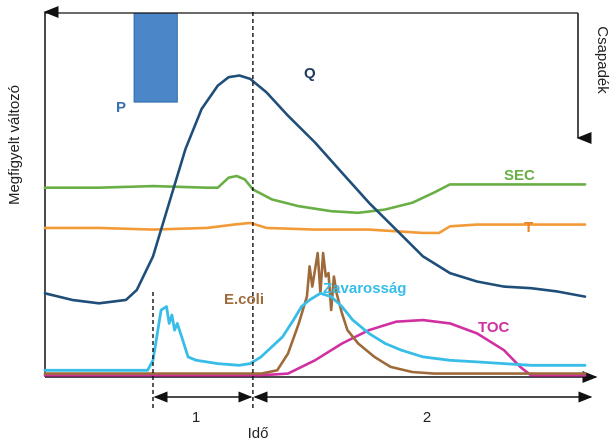 The image size is (616, 440). What do you see at coordinates (364, 288) in the screenshot?
I see `zavarossag-series-label: Zavarosság` at bounding box center [364, 288].